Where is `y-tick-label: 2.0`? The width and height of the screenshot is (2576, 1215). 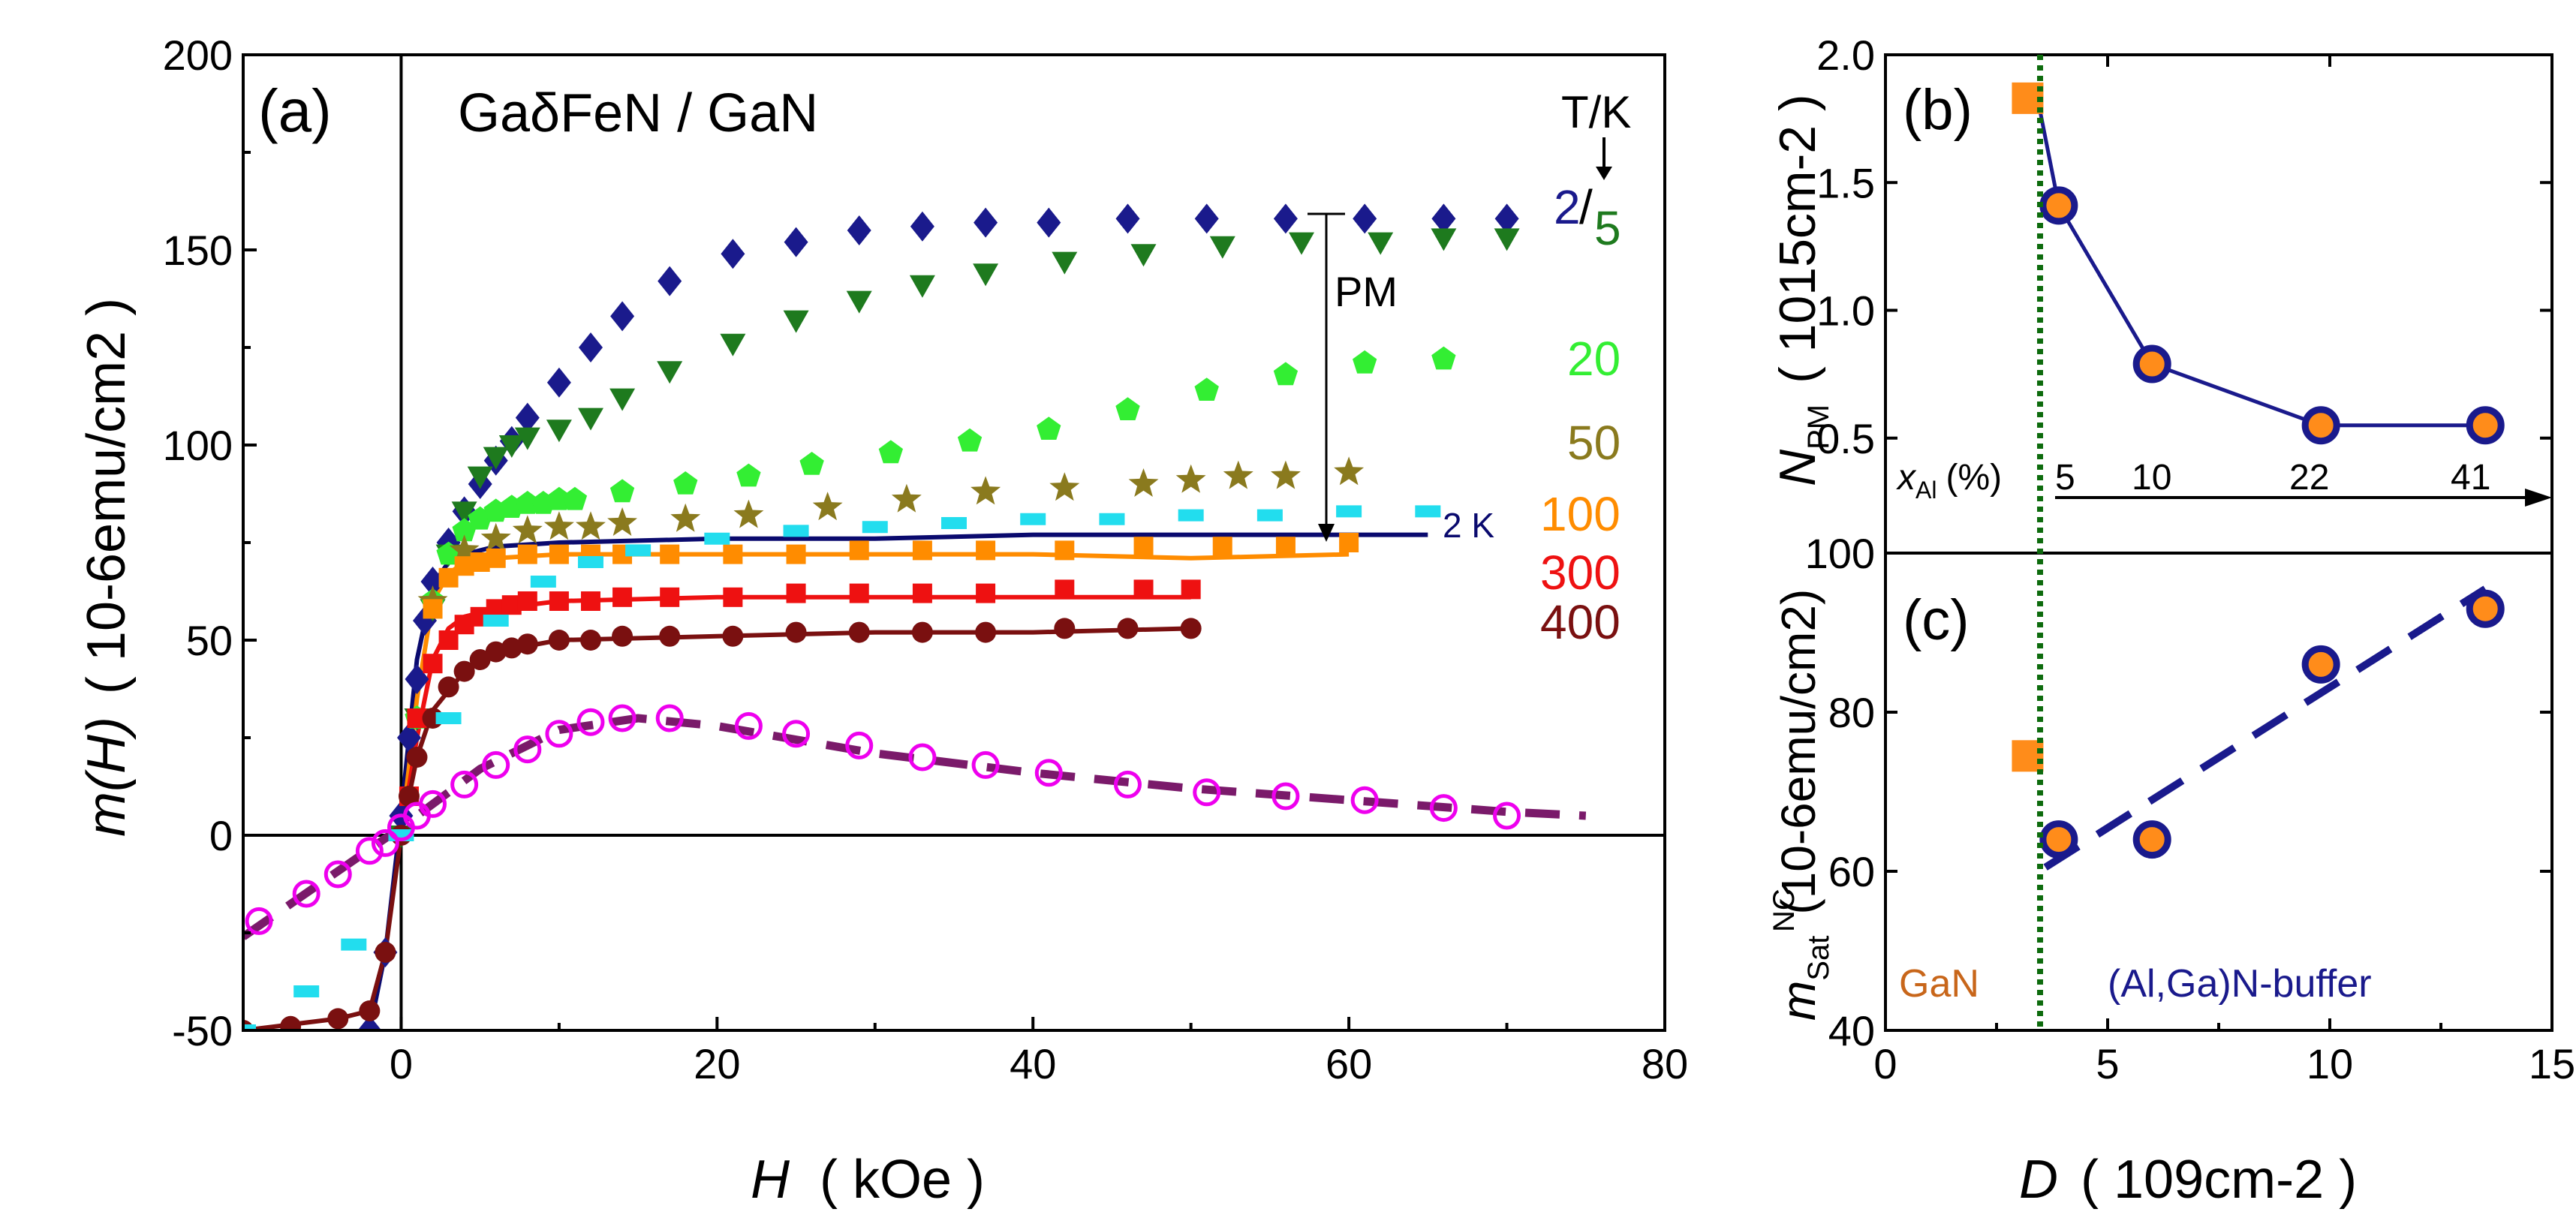
y-tick-label: 2.0 is located at coordinates (1846, 56).